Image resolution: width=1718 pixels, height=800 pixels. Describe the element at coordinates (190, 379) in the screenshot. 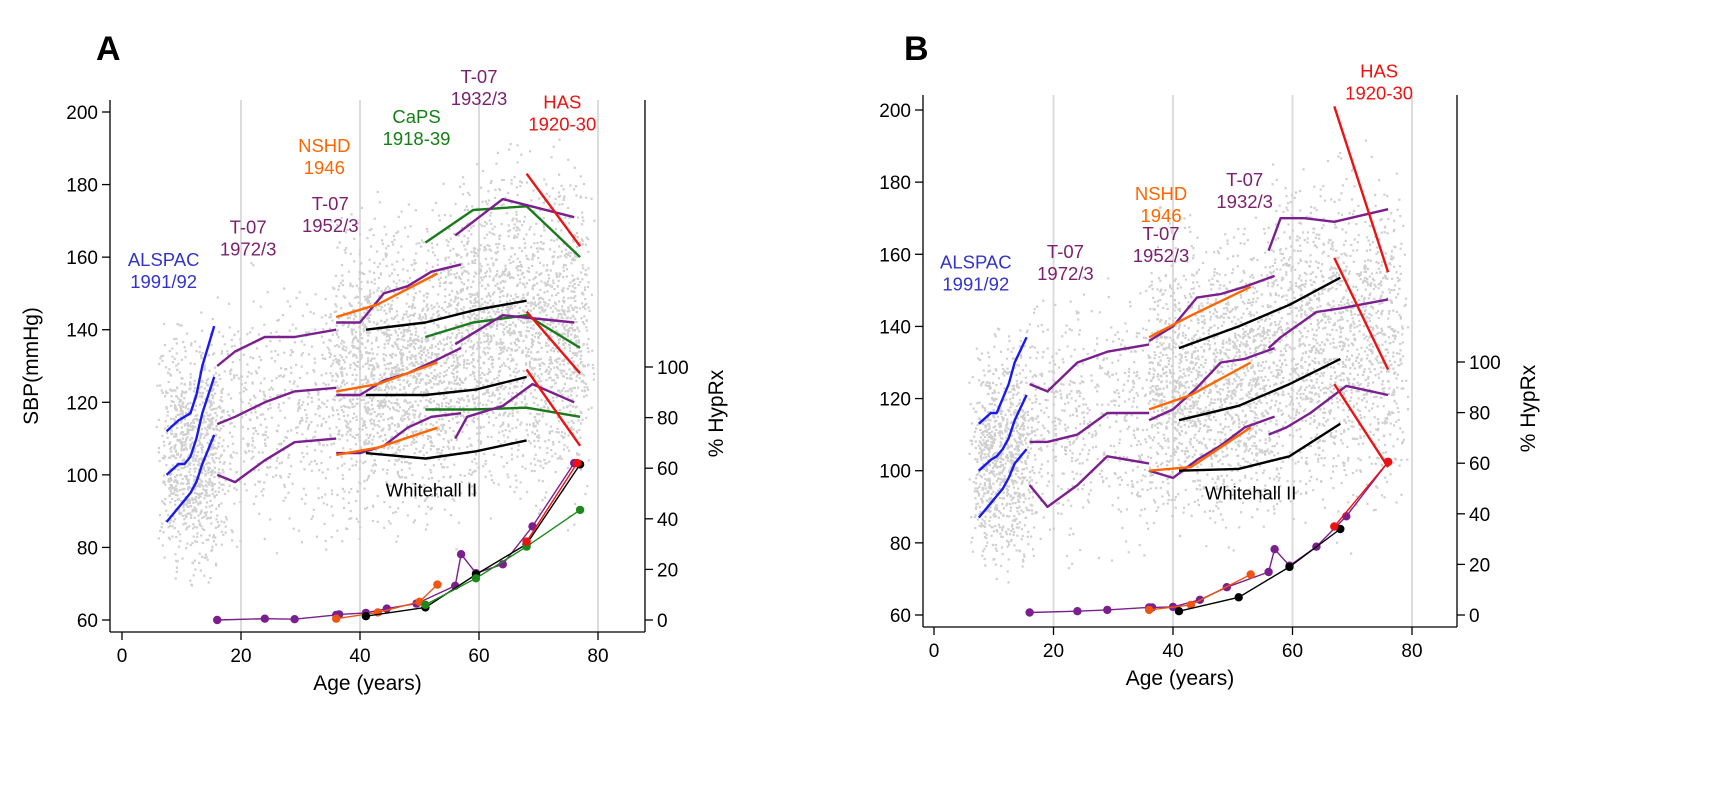

I see `sbp-line` at that location.